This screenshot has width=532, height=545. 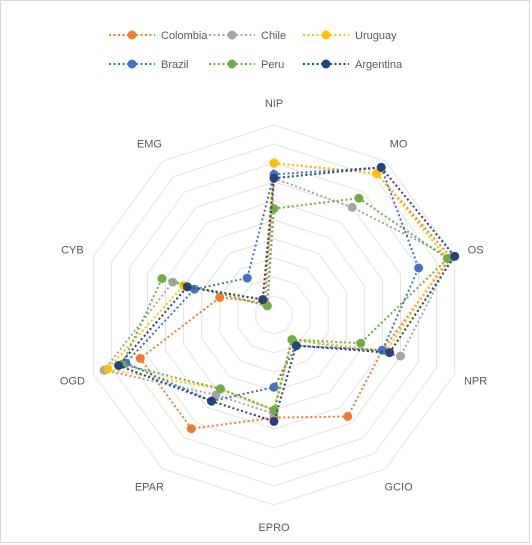 What do you see at coordinates (455, 256) in the screenshot?
I see `point-argentina-os` at bounding box center [455, 256].